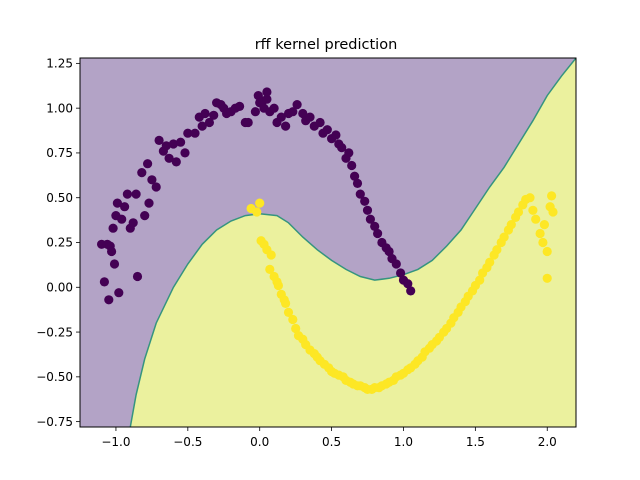 Image resolution: width=640 pixels, height=480 pixels. I want to click on y-tick-label: −0.25, so click(54, 332).